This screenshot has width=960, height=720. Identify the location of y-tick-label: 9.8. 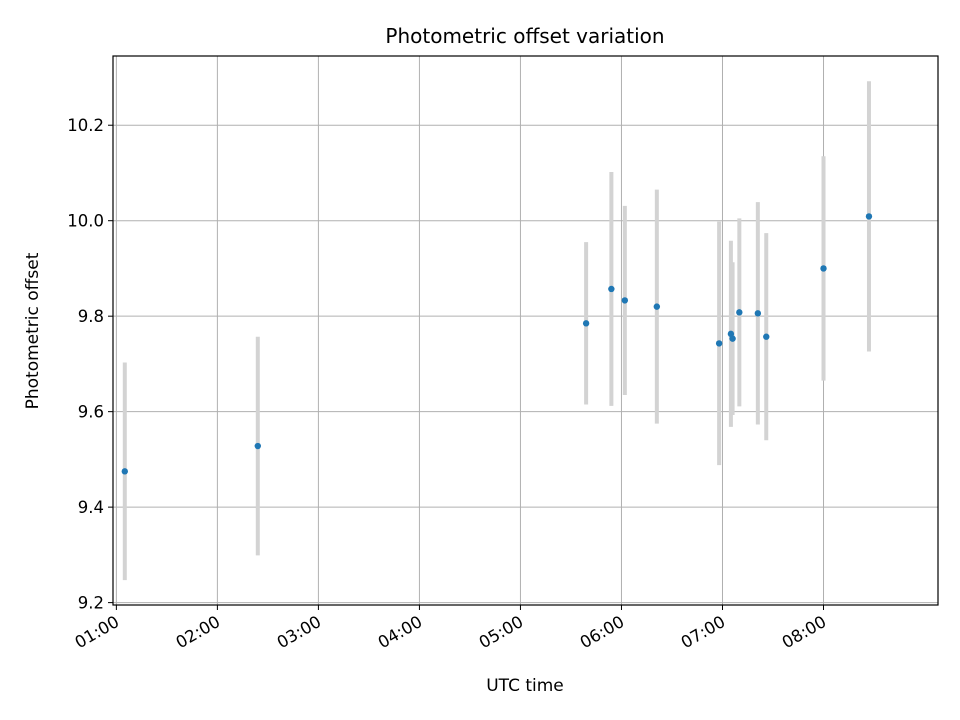
(91, 316).